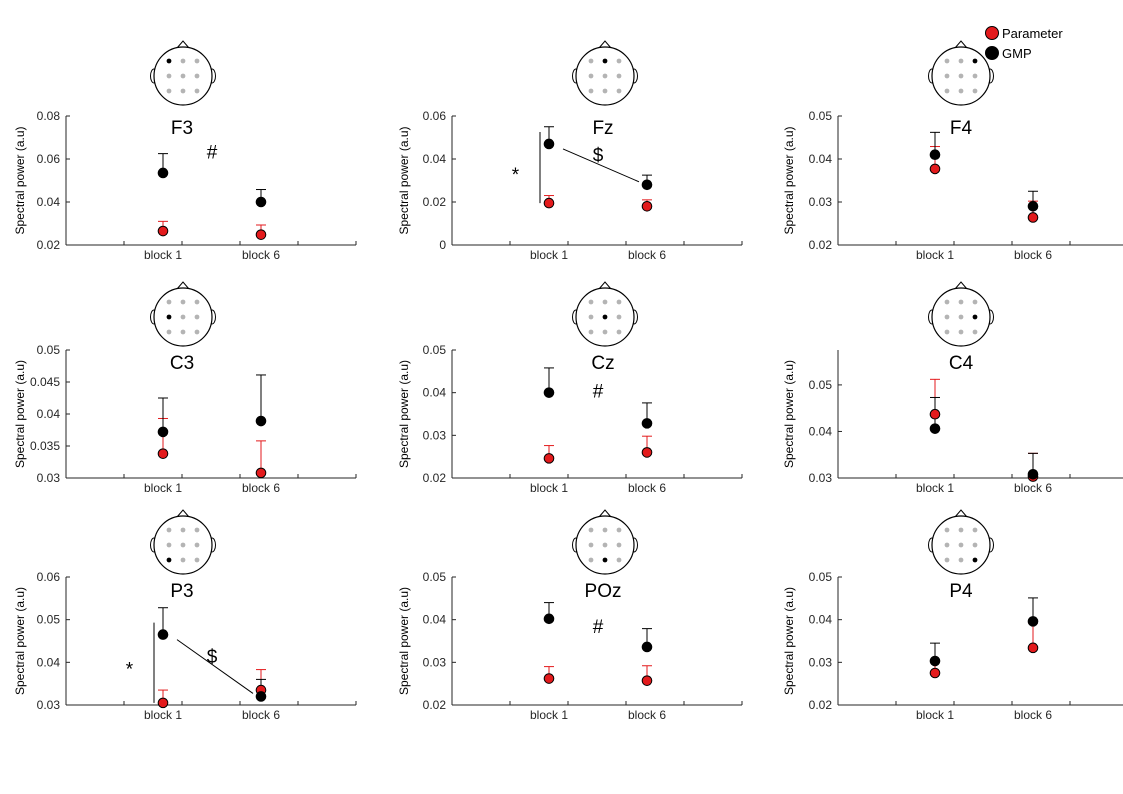 The height and width of the screenshot is (794, 1123). What do you see at coordinates (130, 670) in the screenshot?
I see `significance-marker: *` at bounding box center [130, 670].